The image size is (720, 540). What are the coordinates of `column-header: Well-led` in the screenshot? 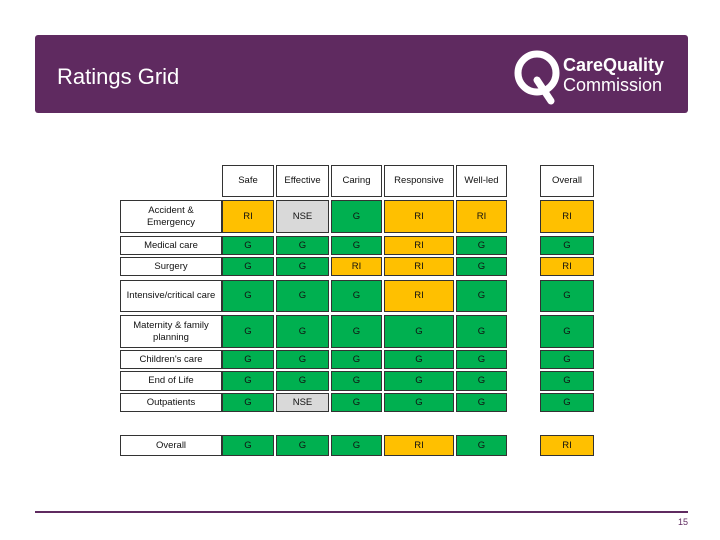 It's located at (481, 181).